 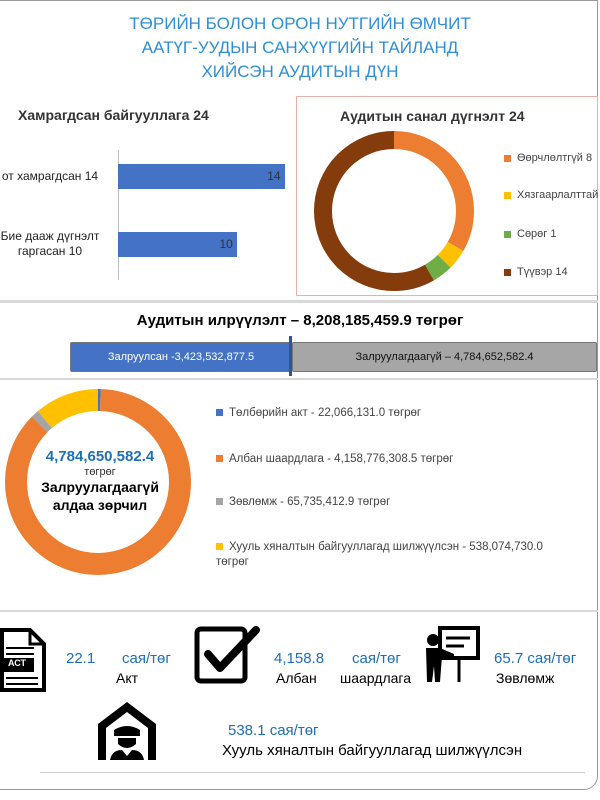 What do you see at coordinates (525, 678) in the screenshot?
I see `advice-label: Зөвлөмж` at bounding box center [525, 678].